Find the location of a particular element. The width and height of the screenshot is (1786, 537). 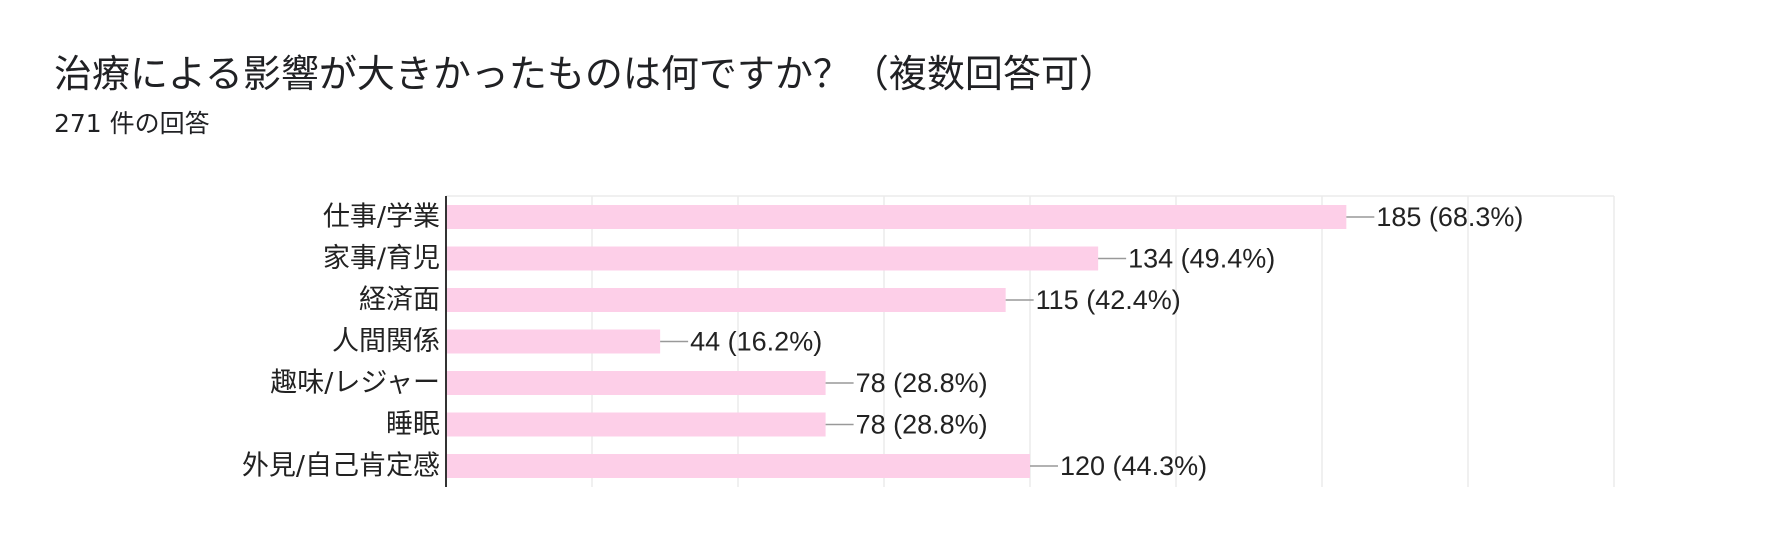

category-label: 趣味/レジャー is located at coordinates (355, 383).